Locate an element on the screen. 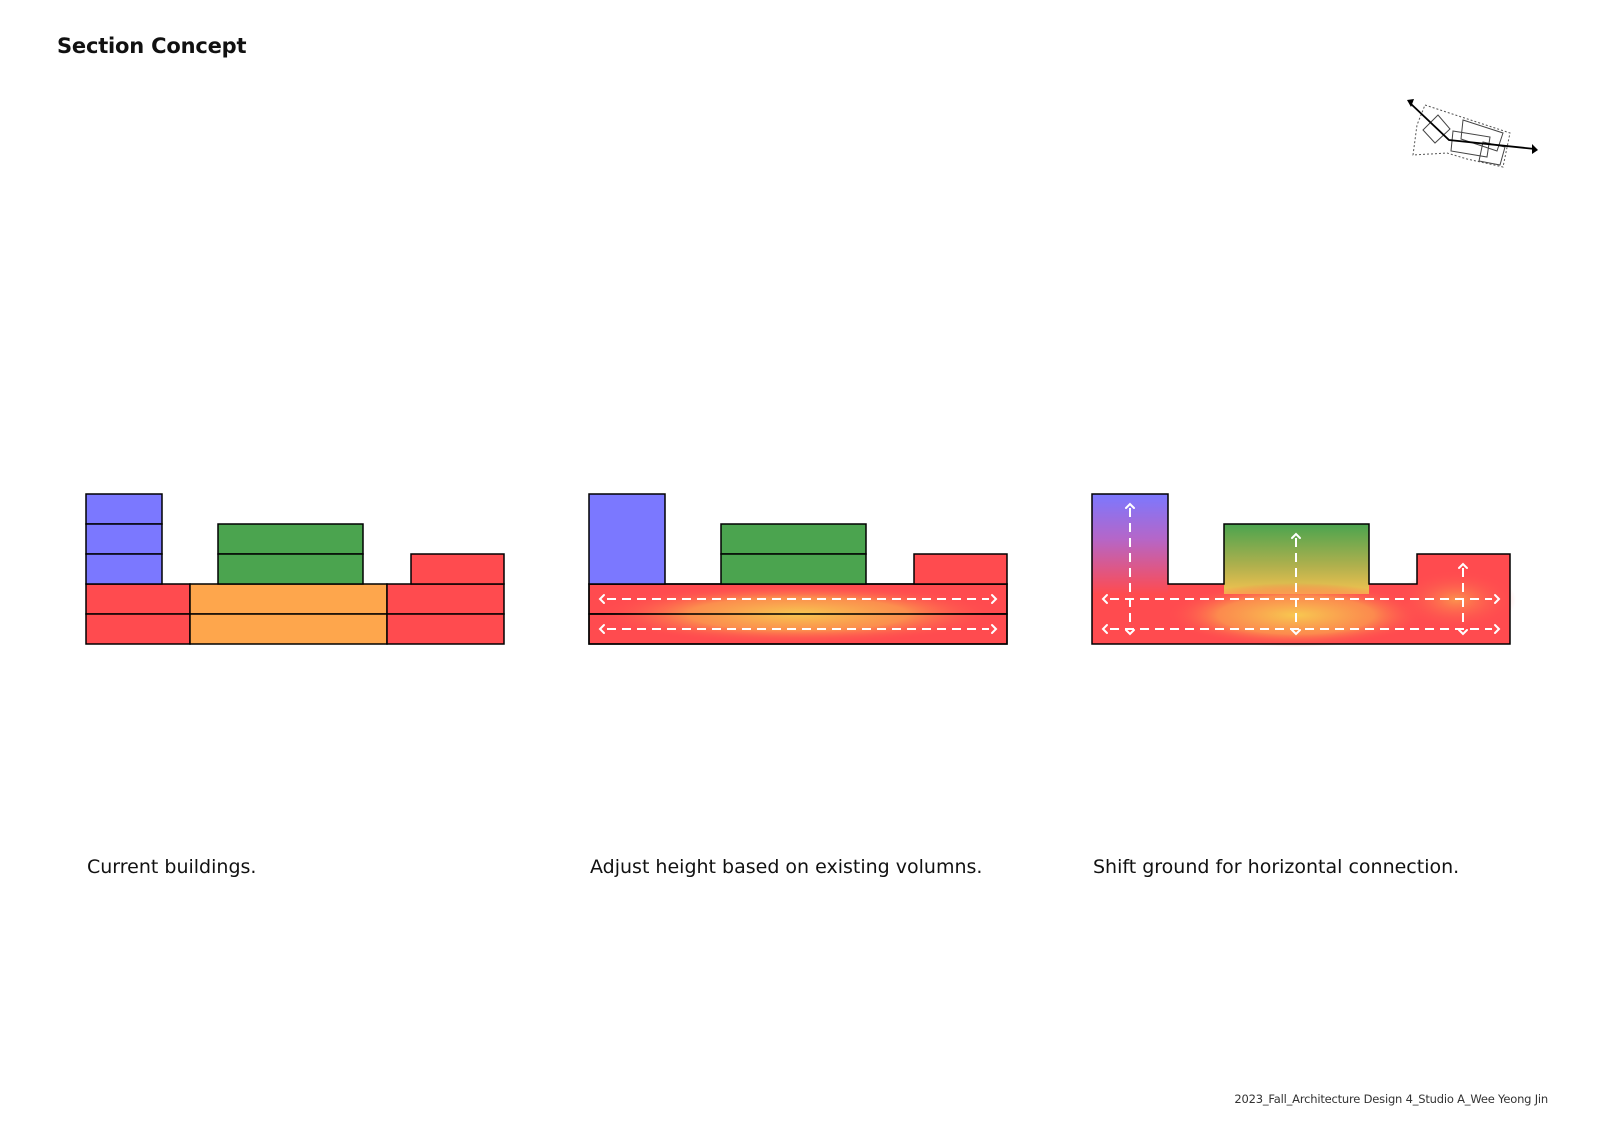  ground-floor-right is located at coordinates (445, 599).